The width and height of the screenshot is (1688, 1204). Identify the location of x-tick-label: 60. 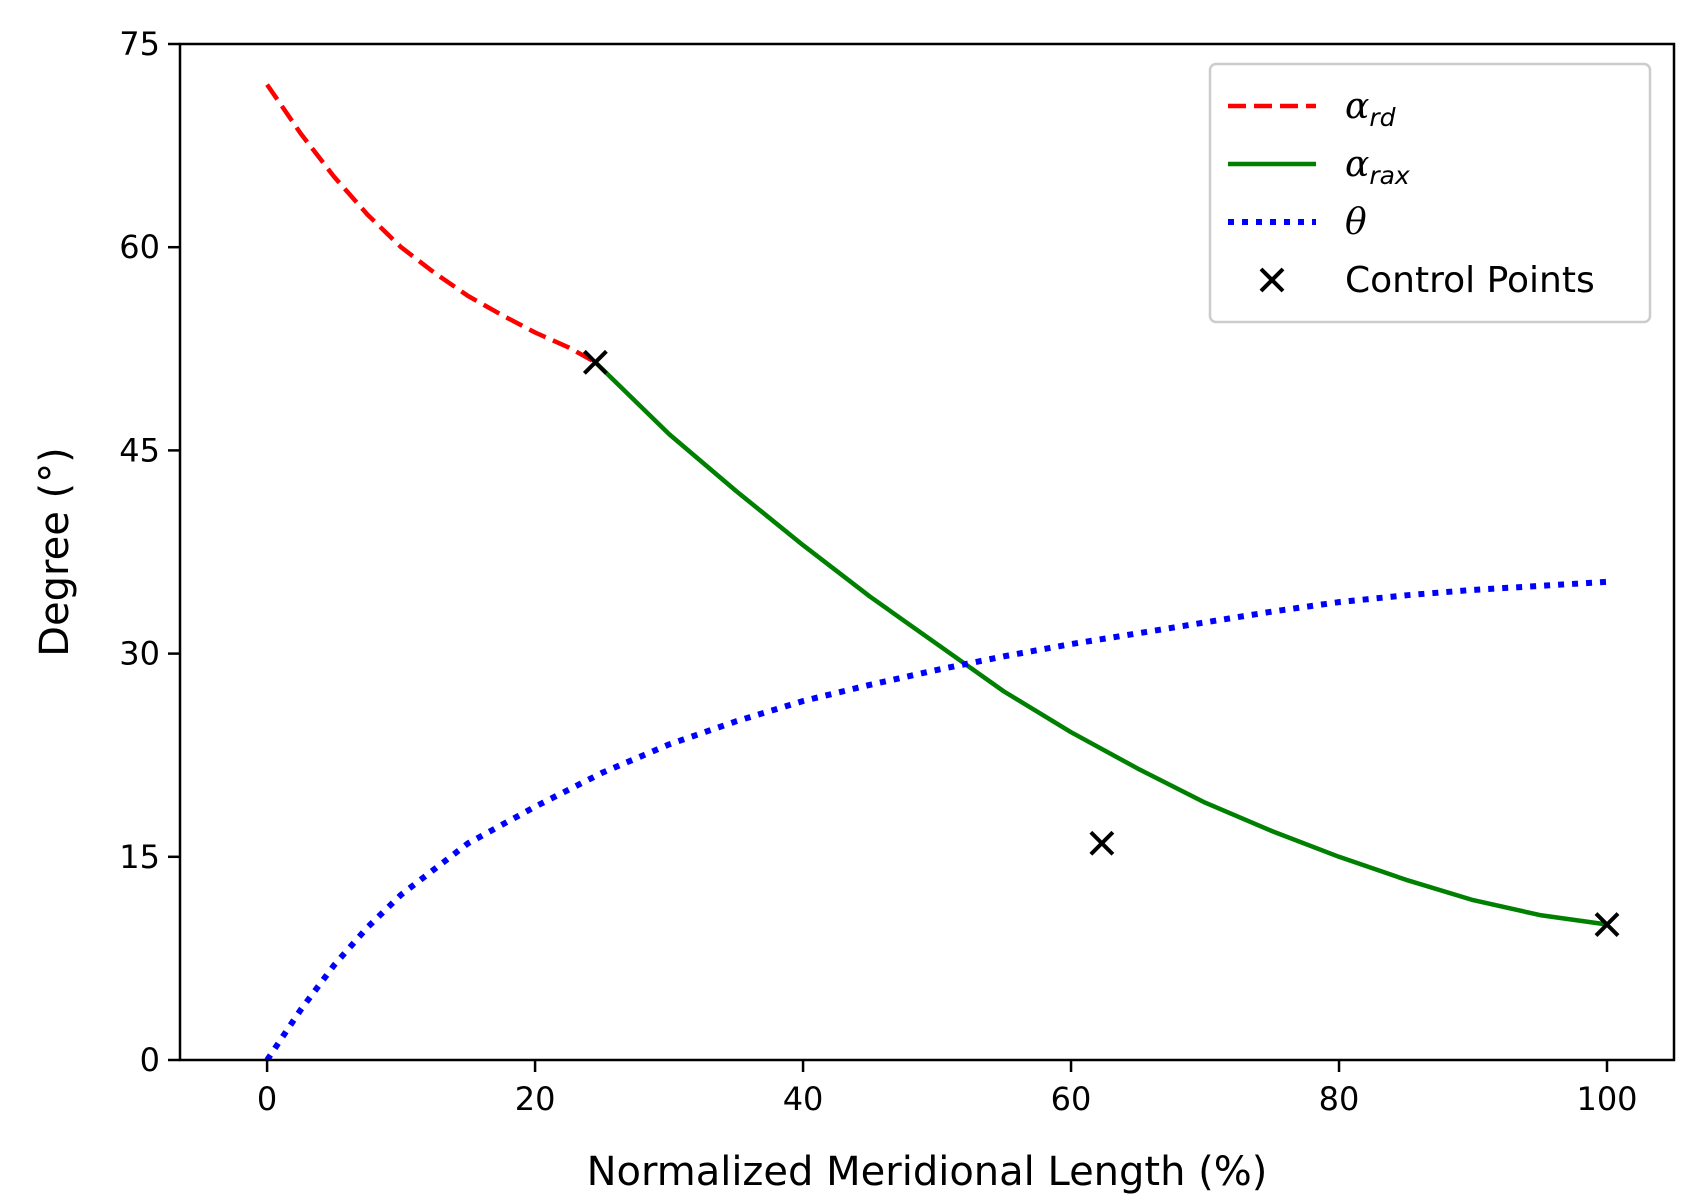
(1071, 1099).